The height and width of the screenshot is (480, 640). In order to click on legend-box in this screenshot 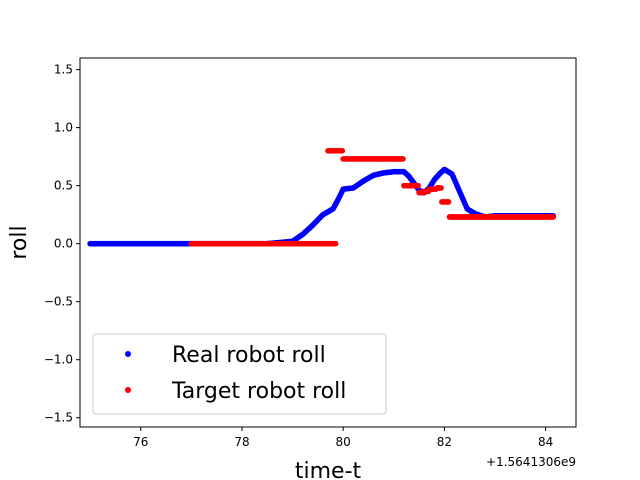, I will do `click(239, 374)`.